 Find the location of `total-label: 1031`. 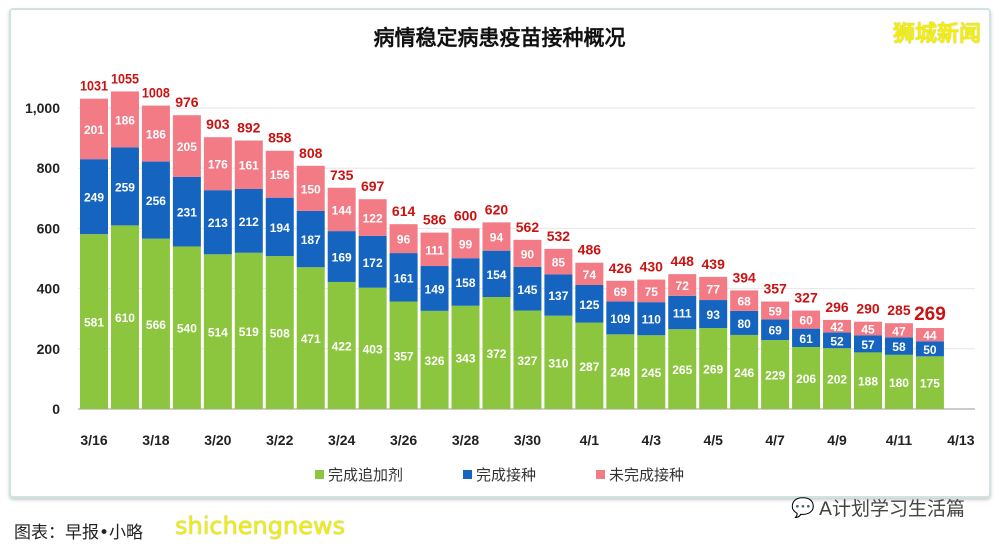

total-label: 1031 is located at coordinates (94, 86).